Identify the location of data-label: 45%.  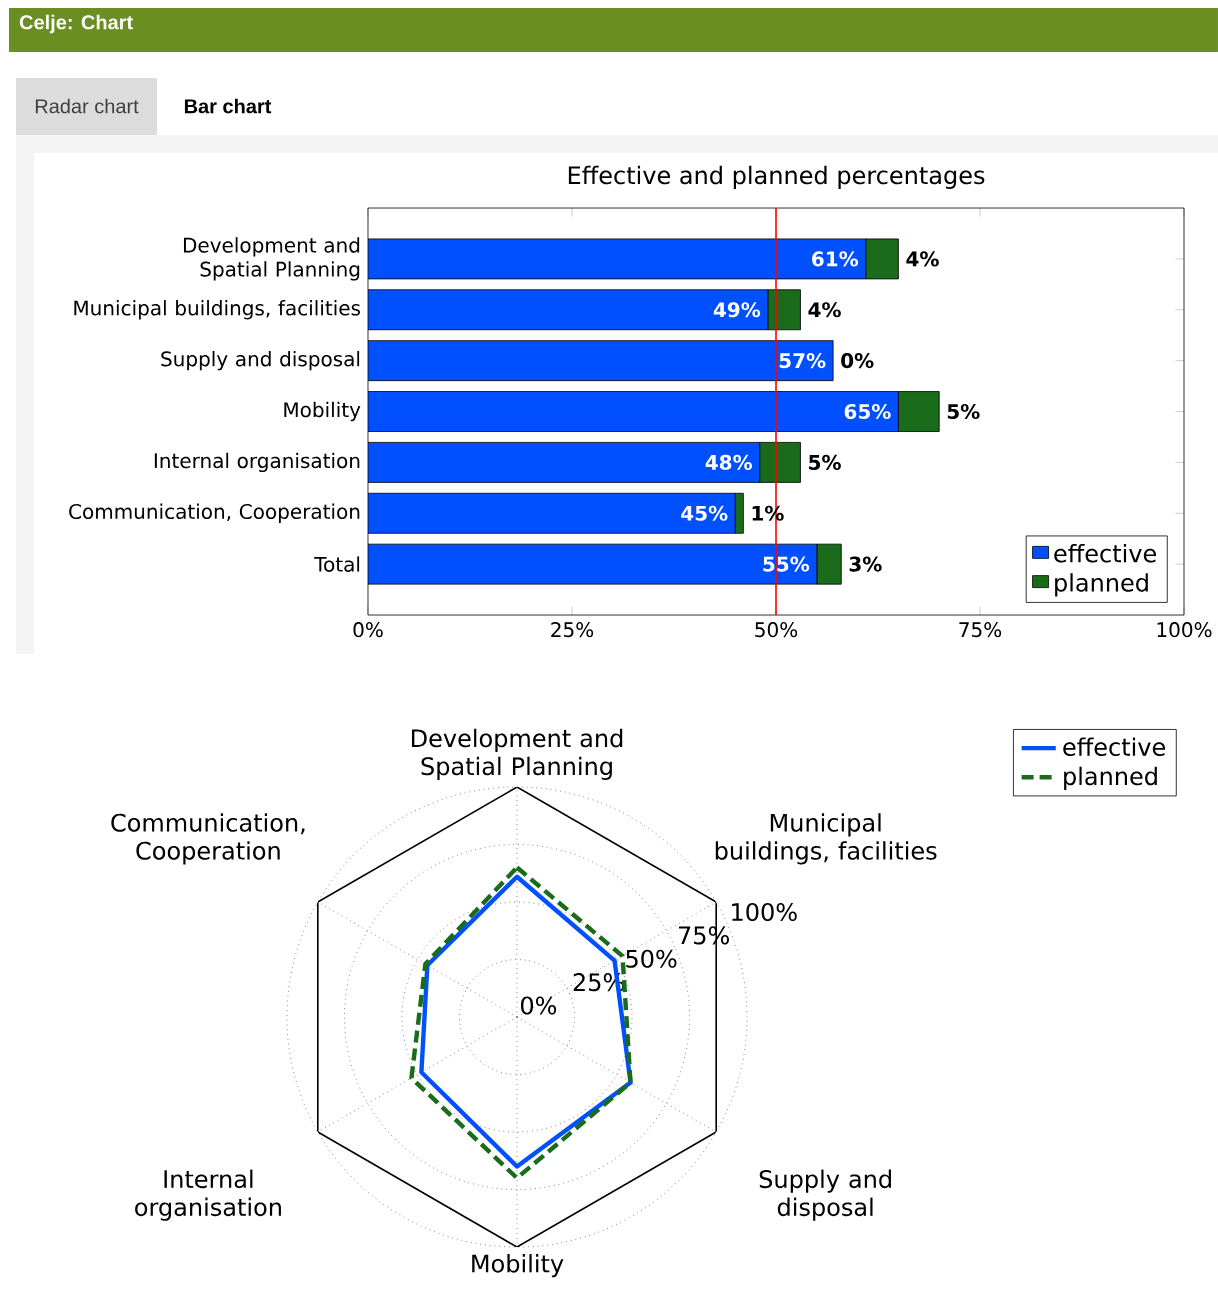
(704, 513).